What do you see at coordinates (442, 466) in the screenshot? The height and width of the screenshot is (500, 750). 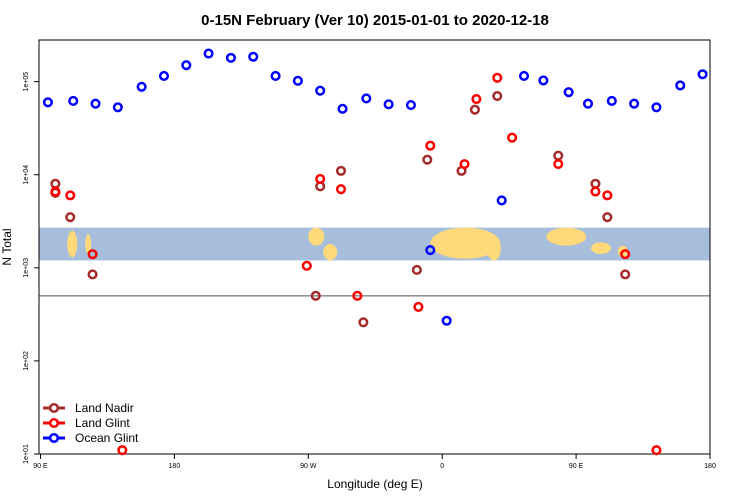 I see `x-tick-label: 0` at bounding box center [442, 466].